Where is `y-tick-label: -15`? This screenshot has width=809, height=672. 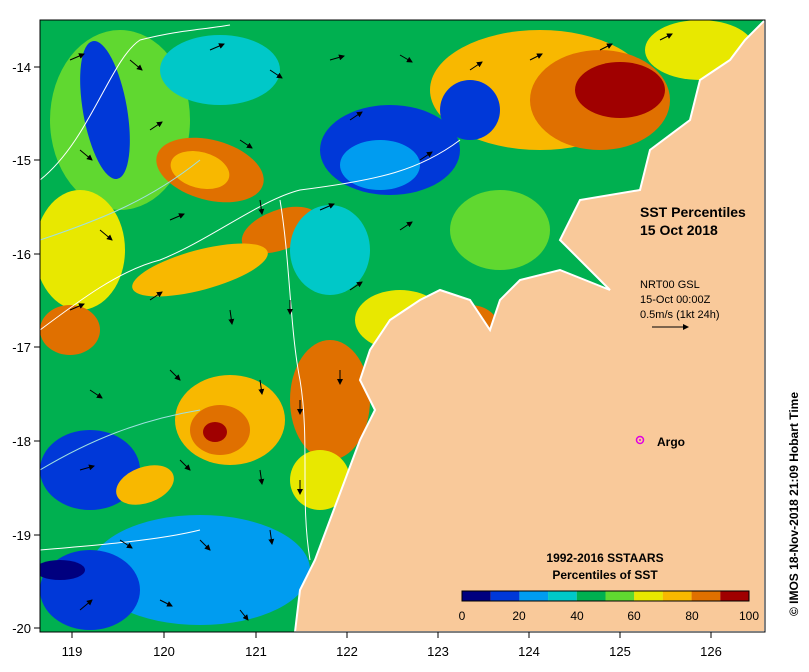 y-tick-label: -15 is located at coordinates (21, 160).